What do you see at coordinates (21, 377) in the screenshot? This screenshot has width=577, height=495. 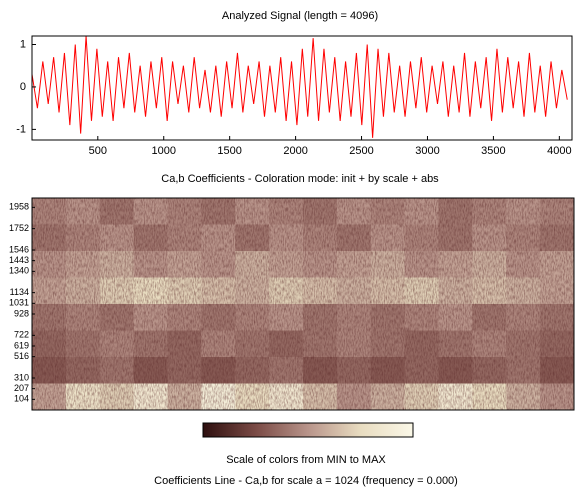 I see `y-tick-label: 310` at bounding box center [21, 377].